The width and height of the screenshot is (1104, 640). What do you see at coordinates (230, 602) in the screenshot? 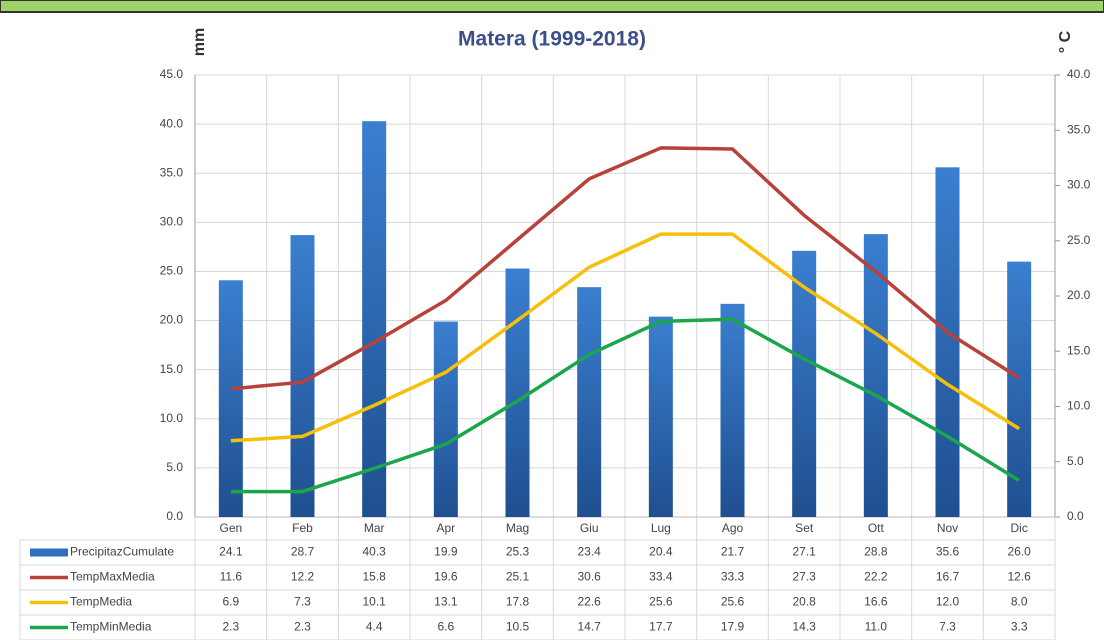
I see `table-value: 6.9` at bounding box center [230, 602].